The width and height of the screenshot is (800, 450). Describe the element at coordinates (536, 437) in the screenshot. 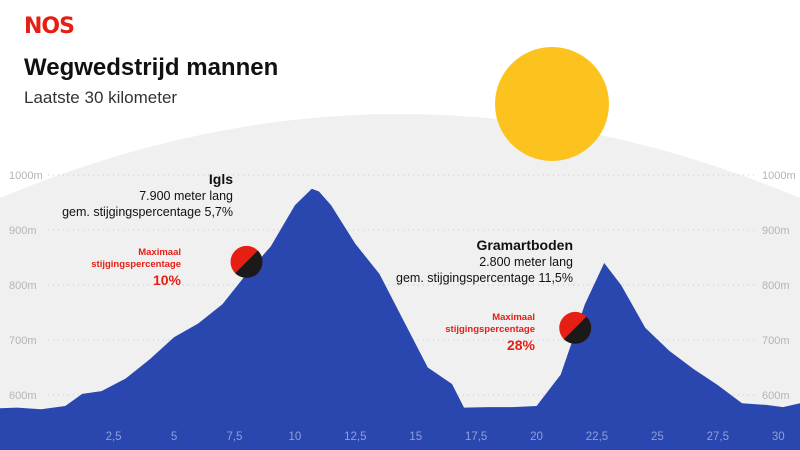

I see `x-tick-label: 20` at that location.